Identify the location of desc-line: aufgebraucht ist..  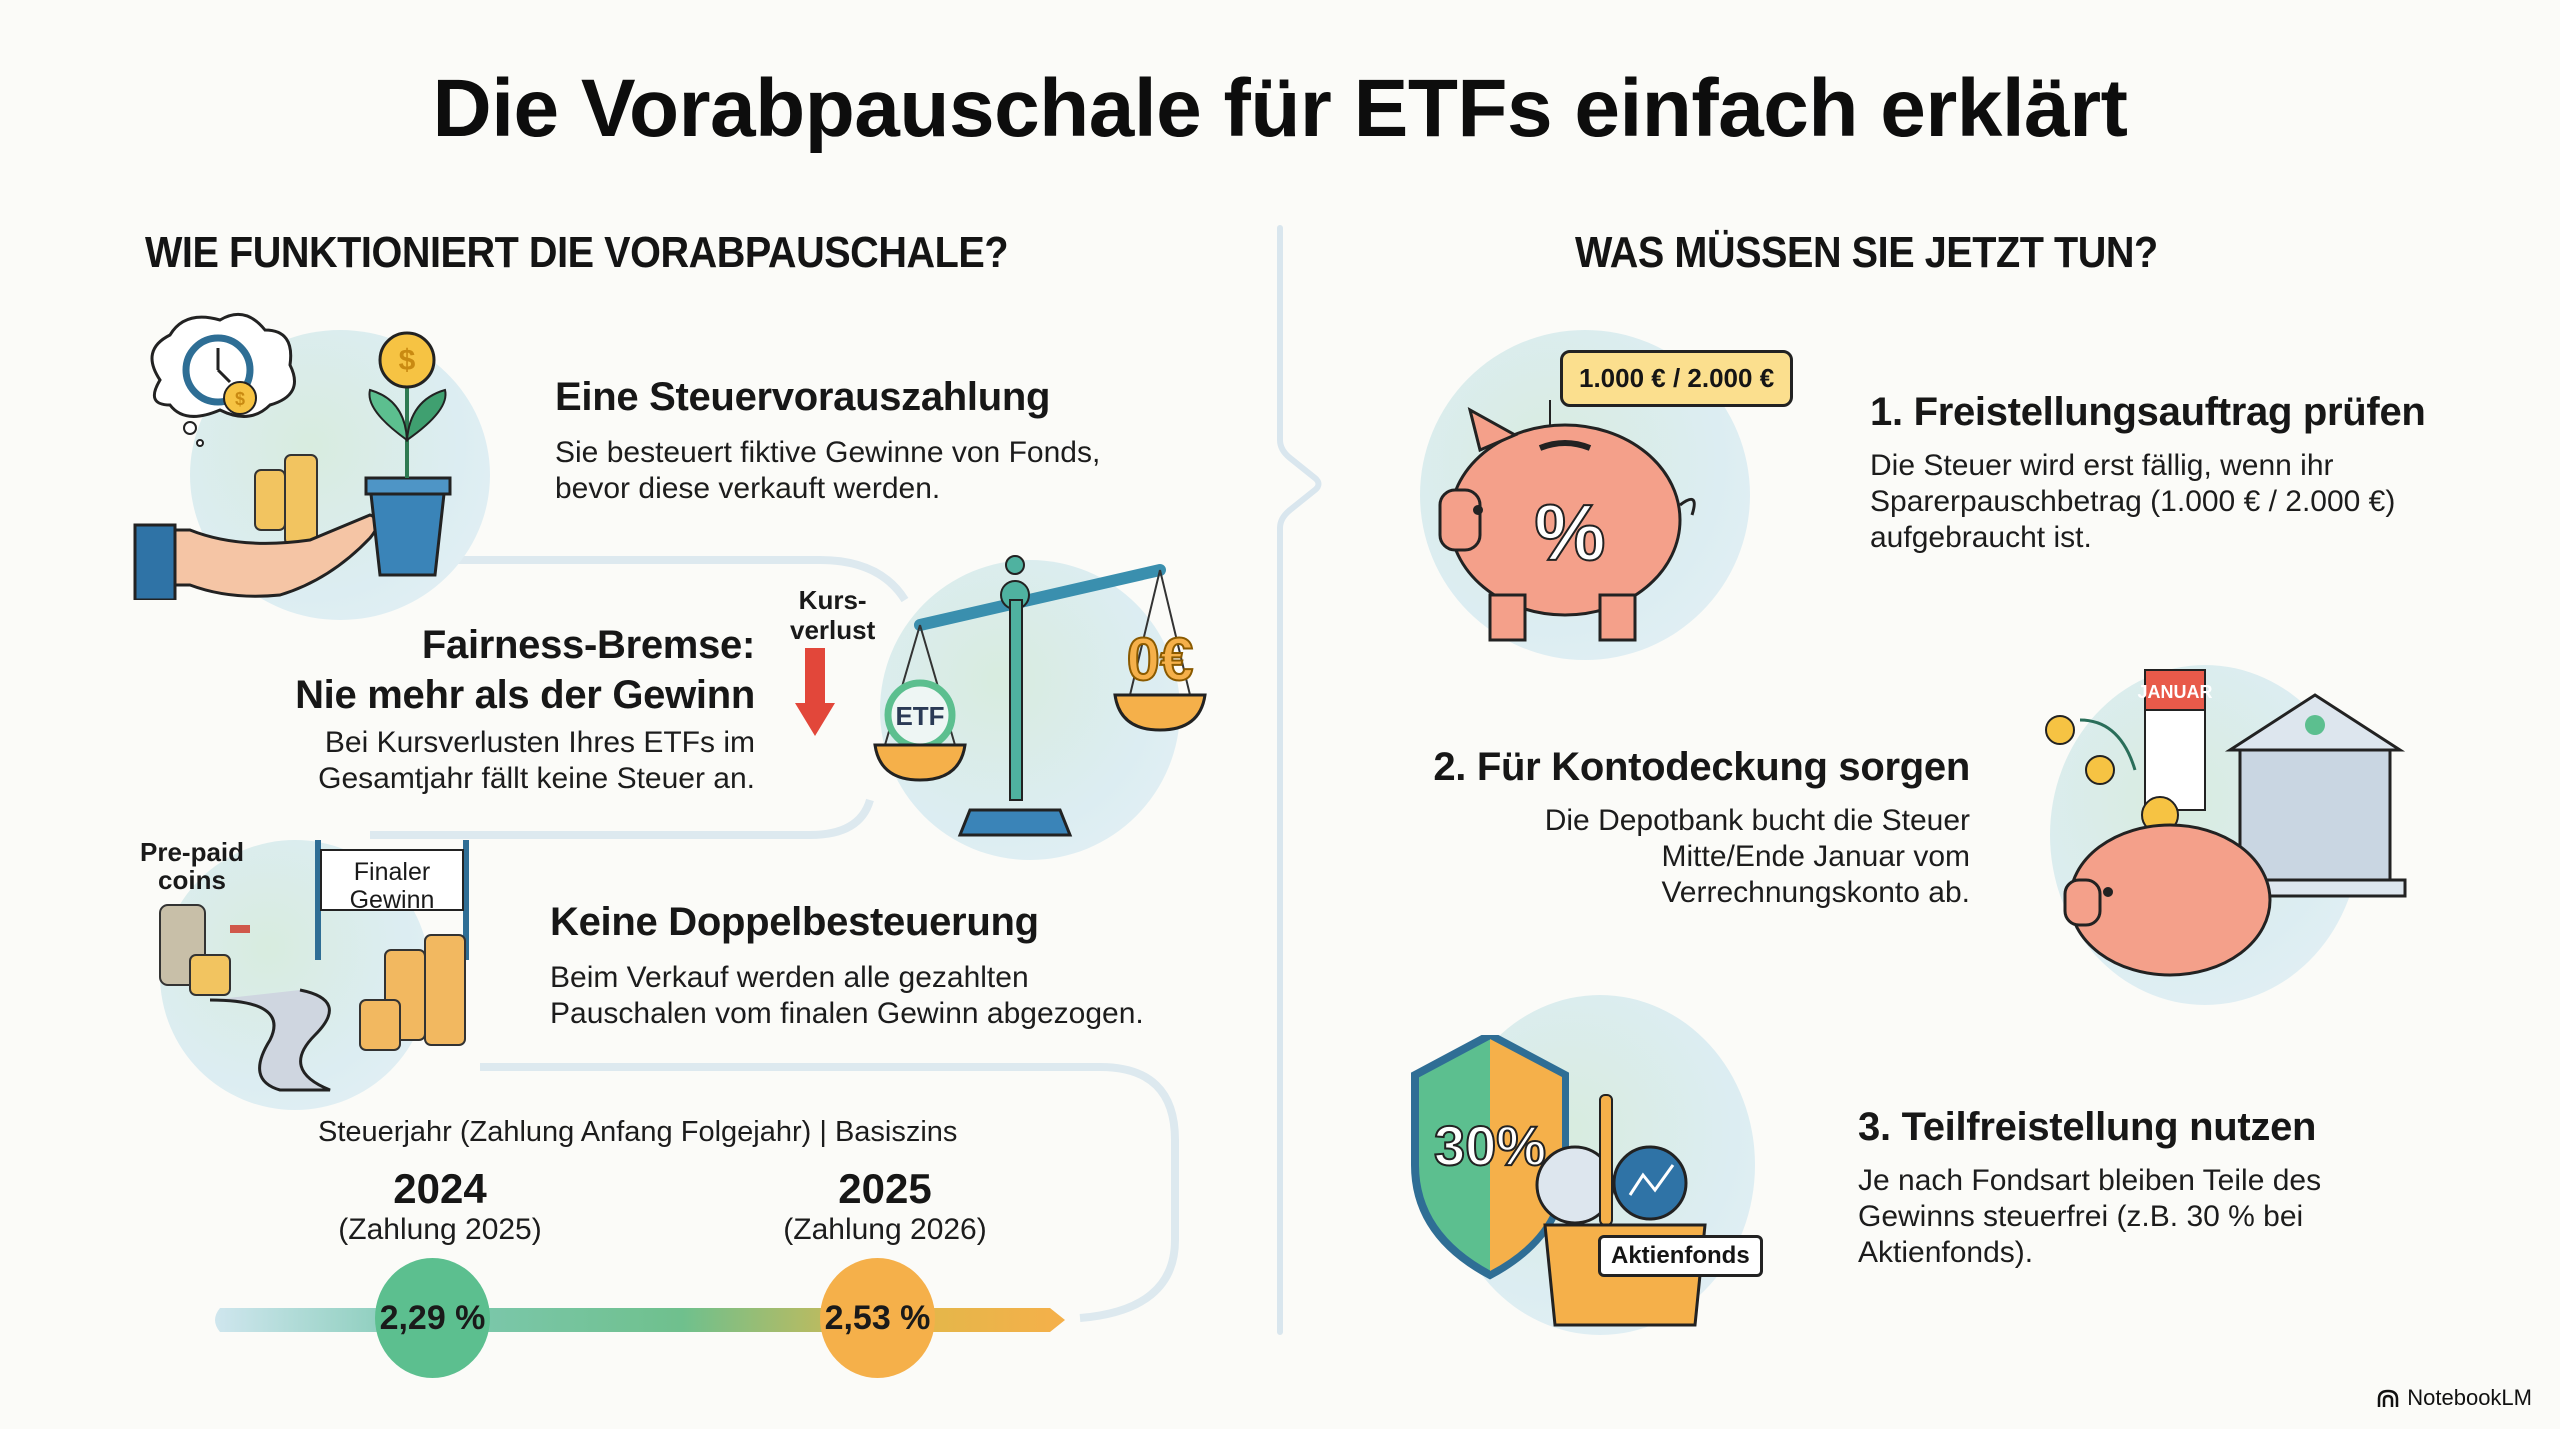
(1981, 537).